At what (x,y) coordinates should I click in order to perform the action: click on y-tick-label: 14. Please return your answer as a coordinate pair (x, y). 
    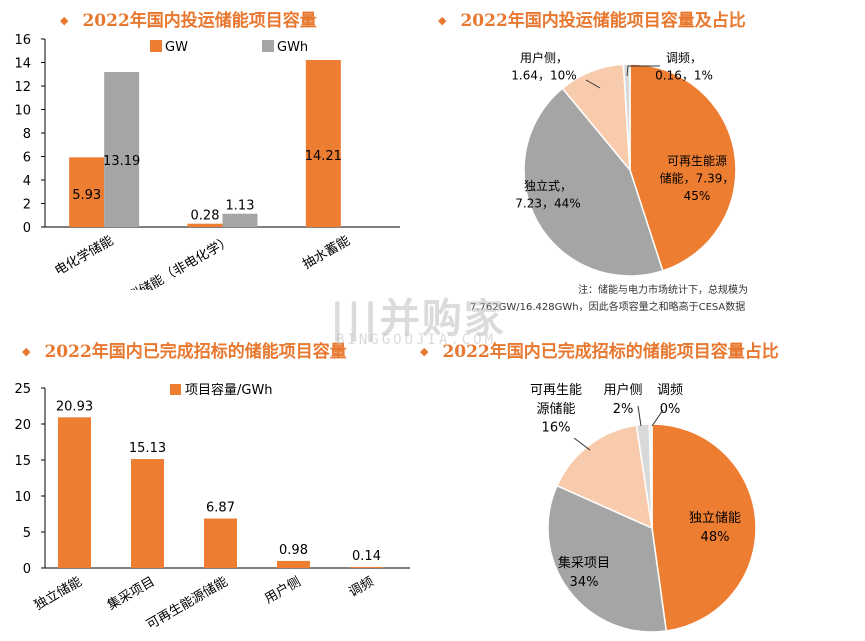
    Looking at the image, I should click on (22, 64).